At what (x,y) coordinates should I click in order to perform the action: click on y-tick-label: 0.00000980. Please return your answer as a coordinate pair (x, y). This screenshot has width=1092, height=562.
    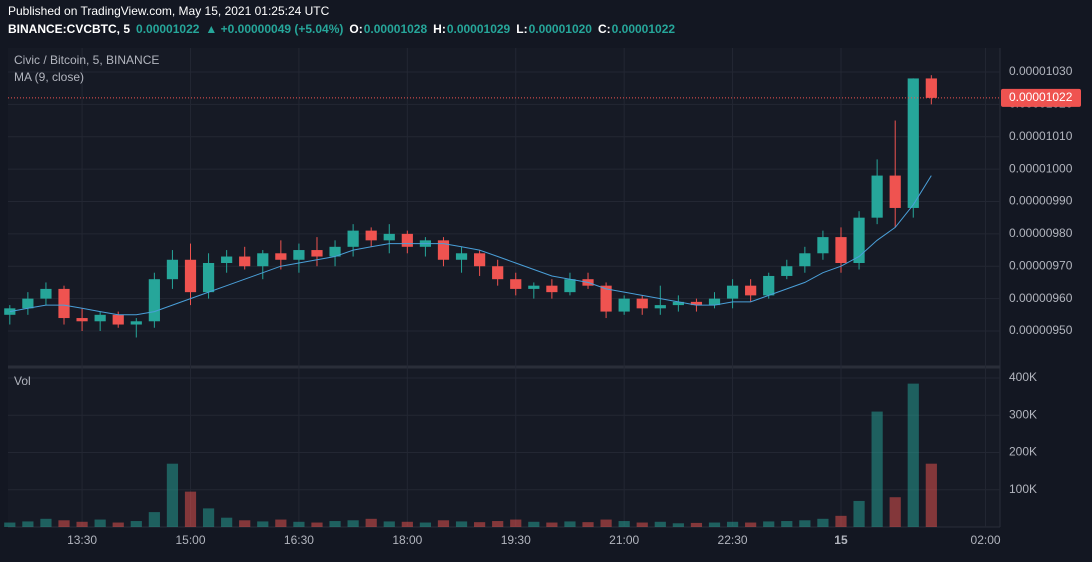
    Looking at the image, I should click on (1041, 233).